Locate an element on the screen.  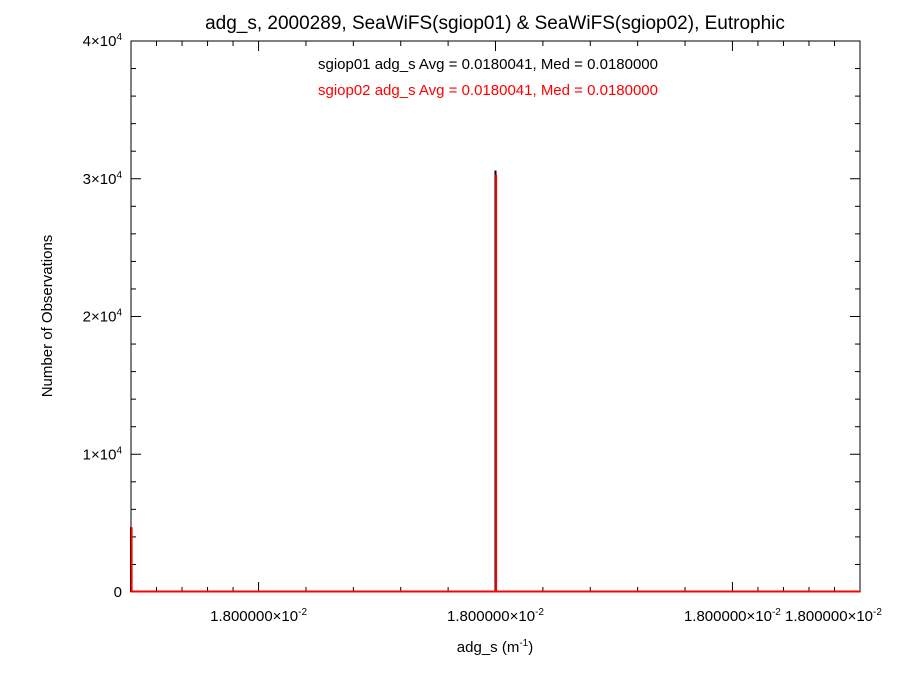
x-axis-label-exponent: -1 is located at coordinates (523, 643).